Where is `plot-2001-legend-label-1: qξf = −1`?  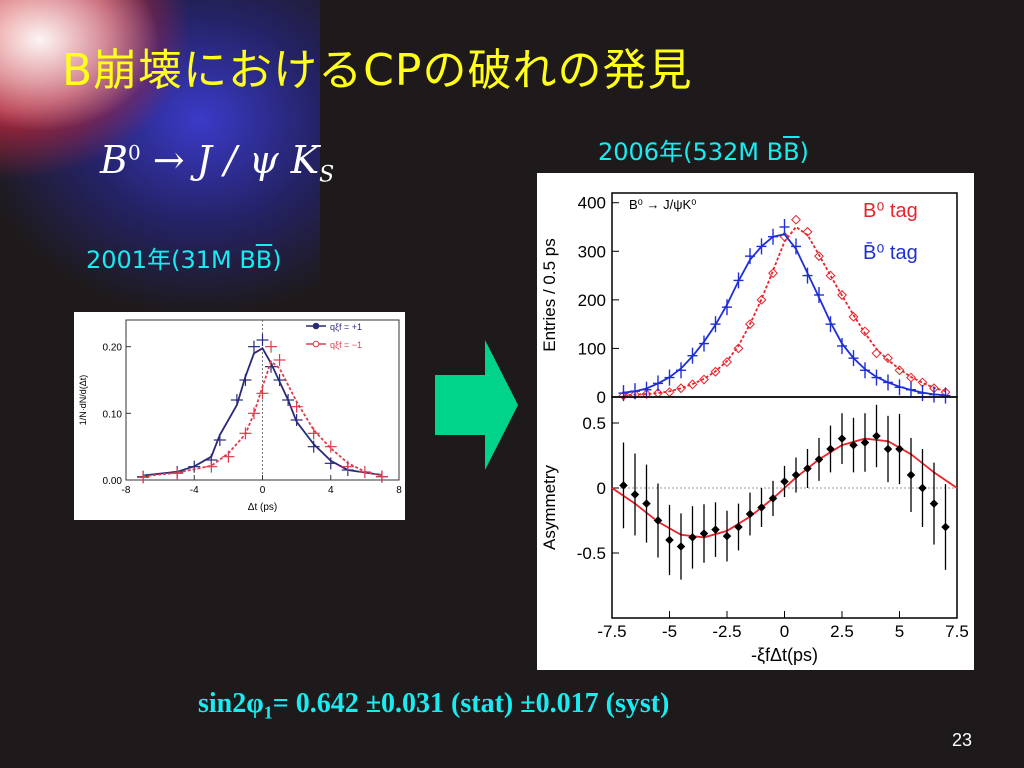
plot-2001-legend-label-1: qξf = −1 is located at coordinates (346, 345).